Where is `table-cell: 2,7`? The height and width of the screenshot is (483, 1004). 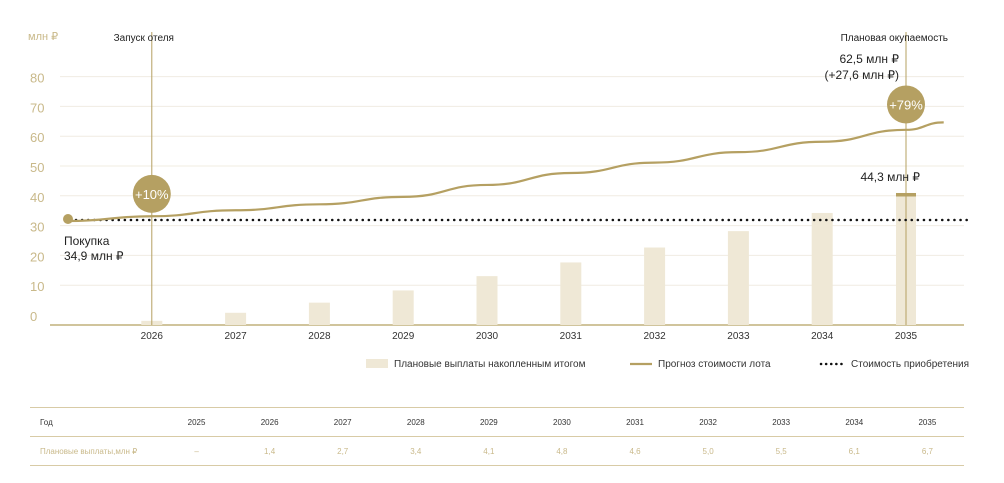 table-cell: 2,7 is located at coordinates (343, 451).